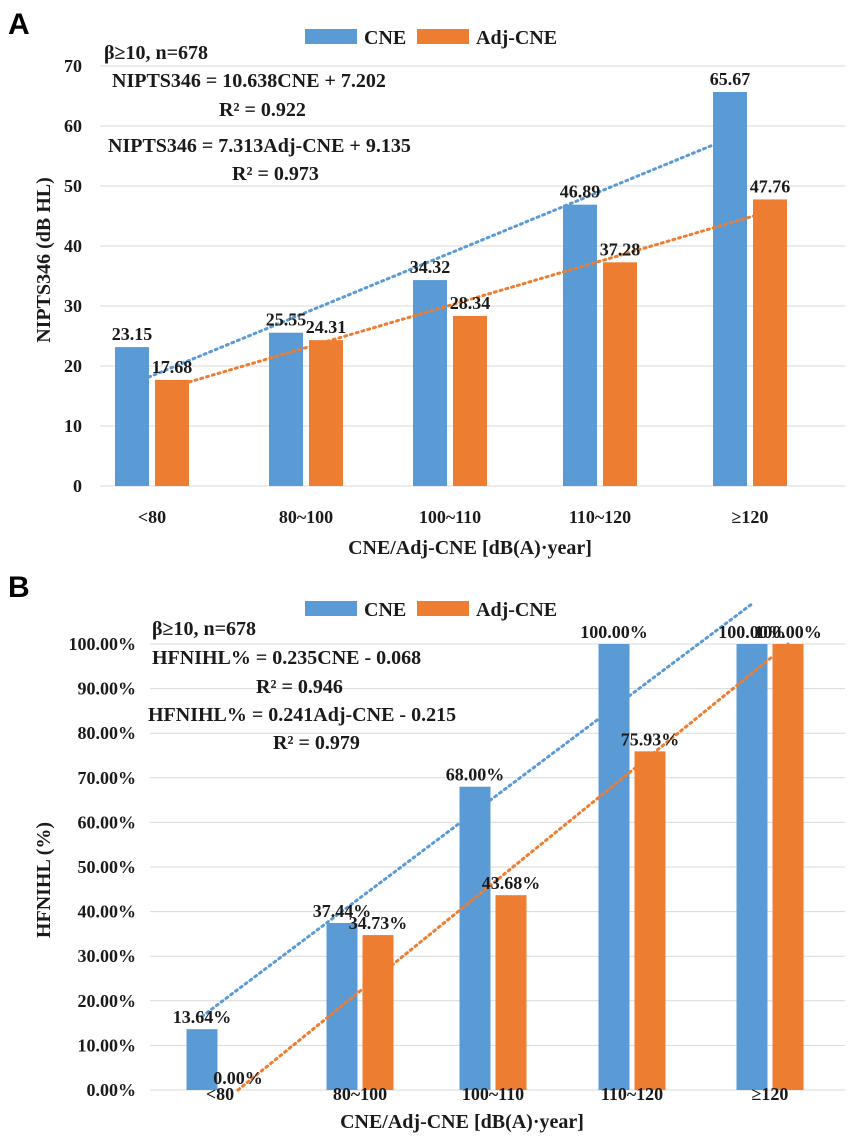 This screenshot has width=851, height=1139. I want to click on y-tick-label: 40, so click(73, 246).